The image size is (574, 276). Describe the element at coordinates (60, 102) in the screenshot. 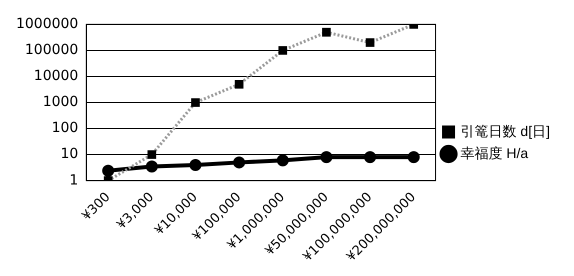

I see `y-tick-label: 1000` at that location.